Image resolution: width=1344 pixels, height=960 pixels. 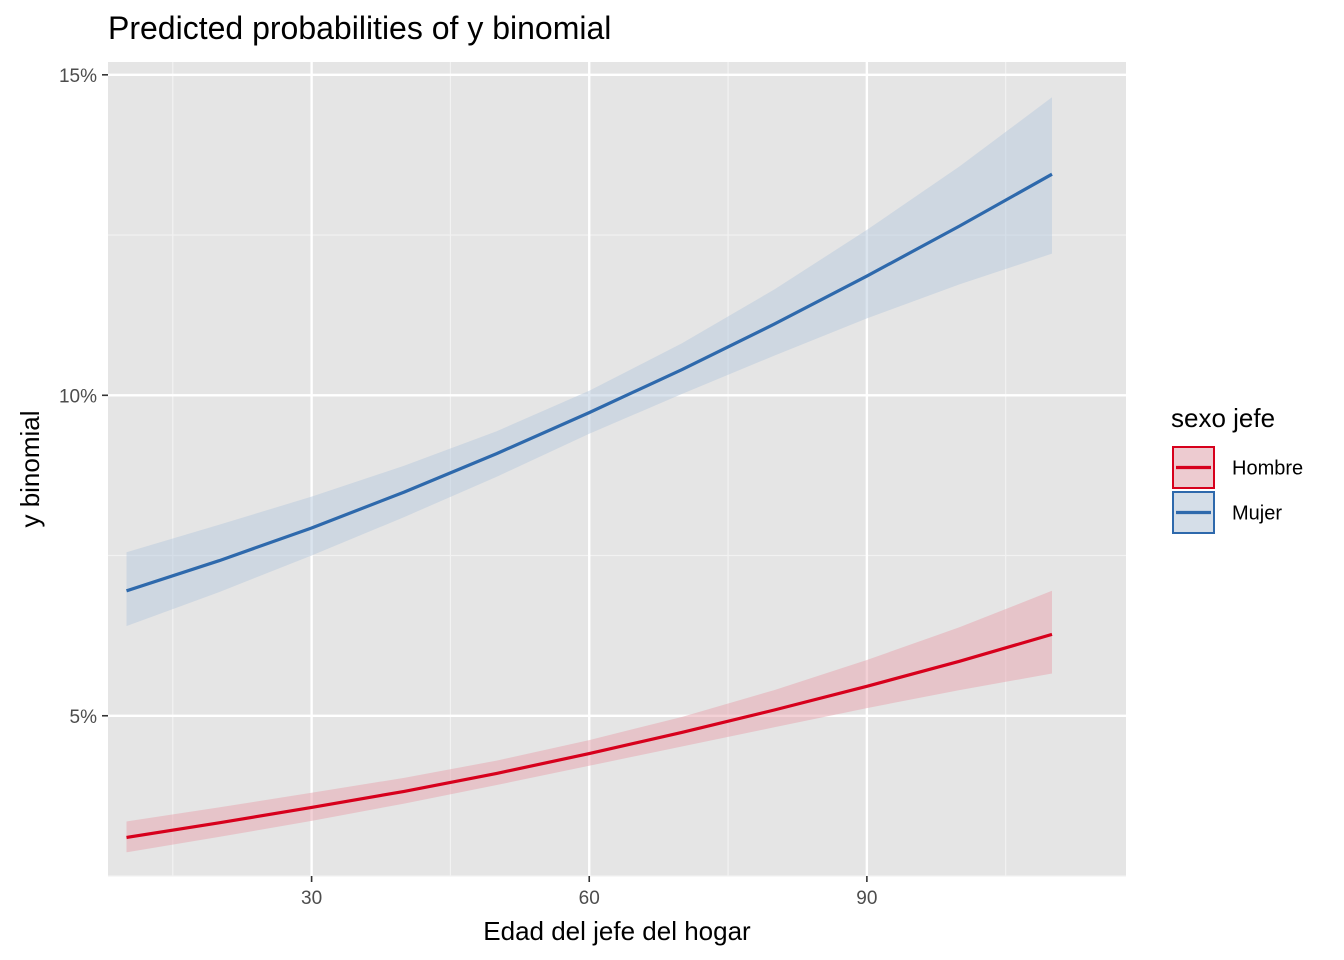 What do you see at coordinates (1267, 469) in the screenshot?
I see `legend-label-hombre: Hombre` at bounding box center [1267, 469].